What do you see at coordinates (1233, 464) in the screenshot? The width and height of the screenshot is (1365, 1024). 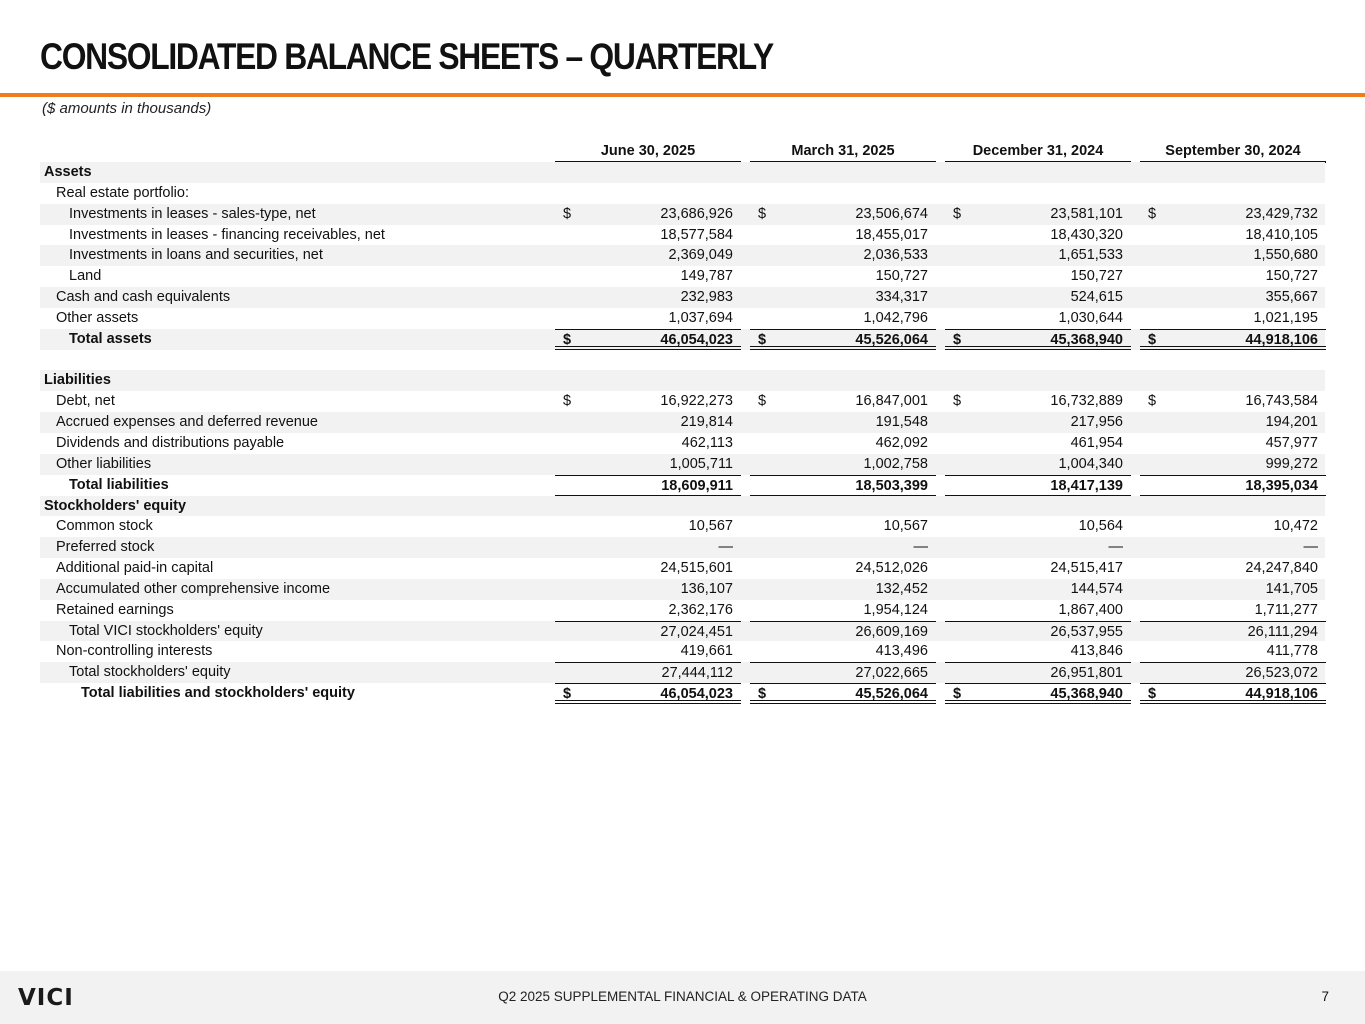 I see `value-cell: 999,272` at bounding box center [1233, 464].